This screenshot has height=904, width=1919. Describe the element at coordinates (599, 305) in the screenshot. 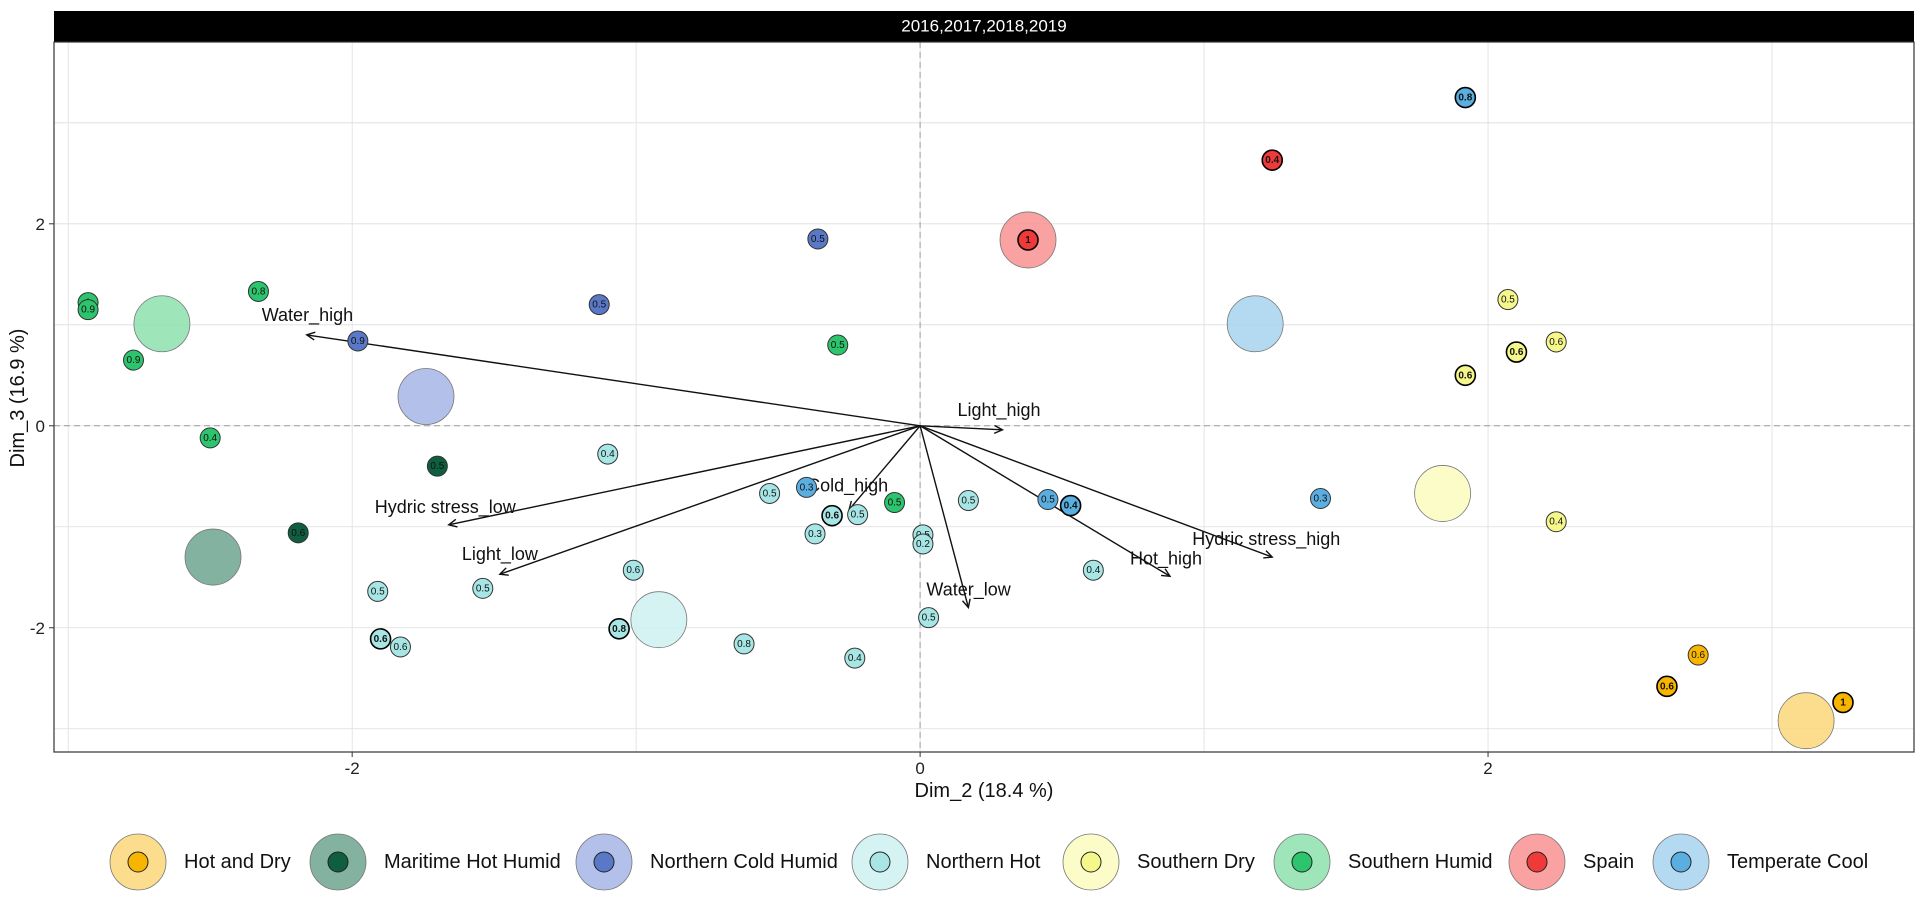

I see `point-northern-cold-humid` at that location.